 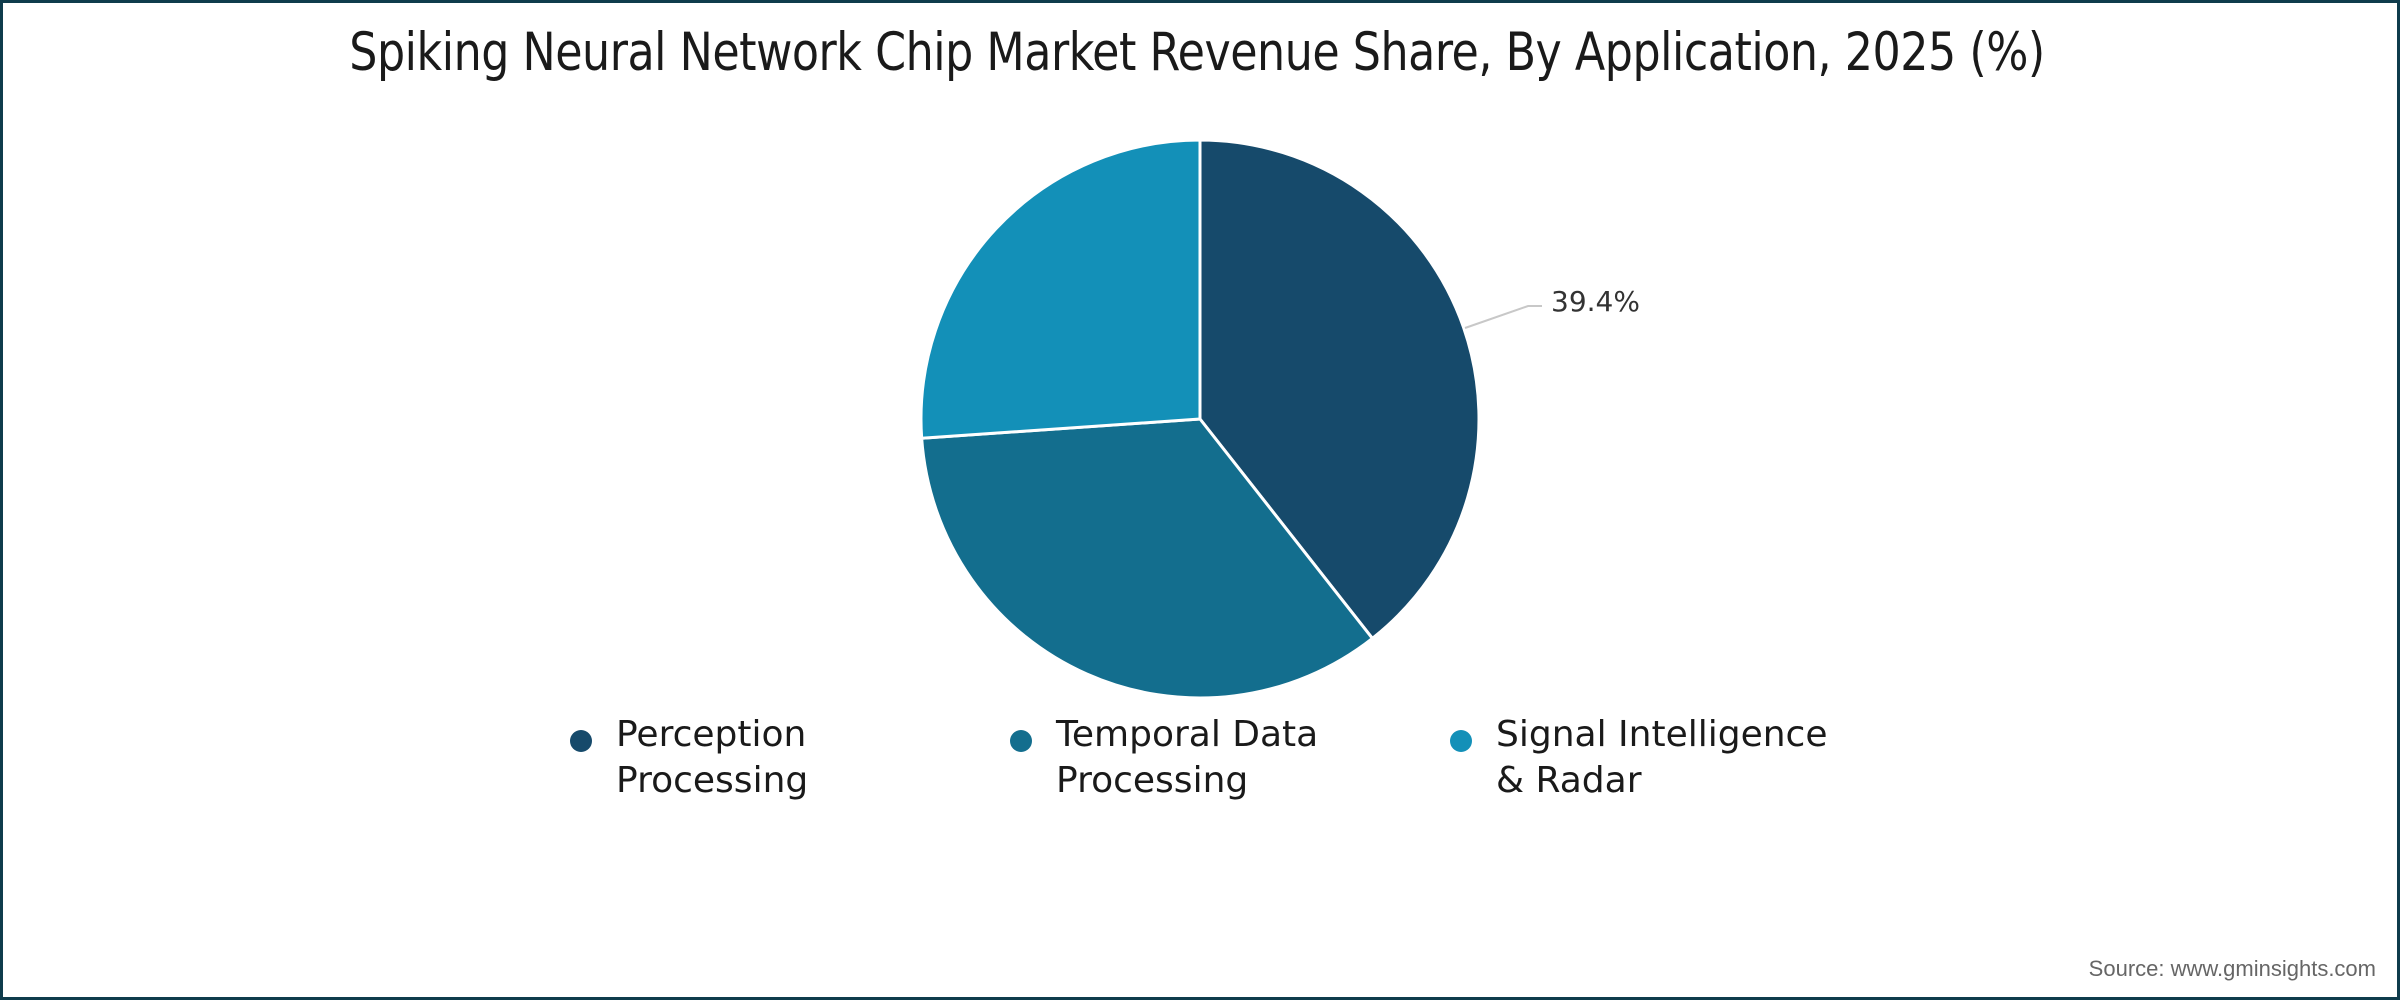 I want to click on pie-slice-perception, so click(x=1339, y=389).